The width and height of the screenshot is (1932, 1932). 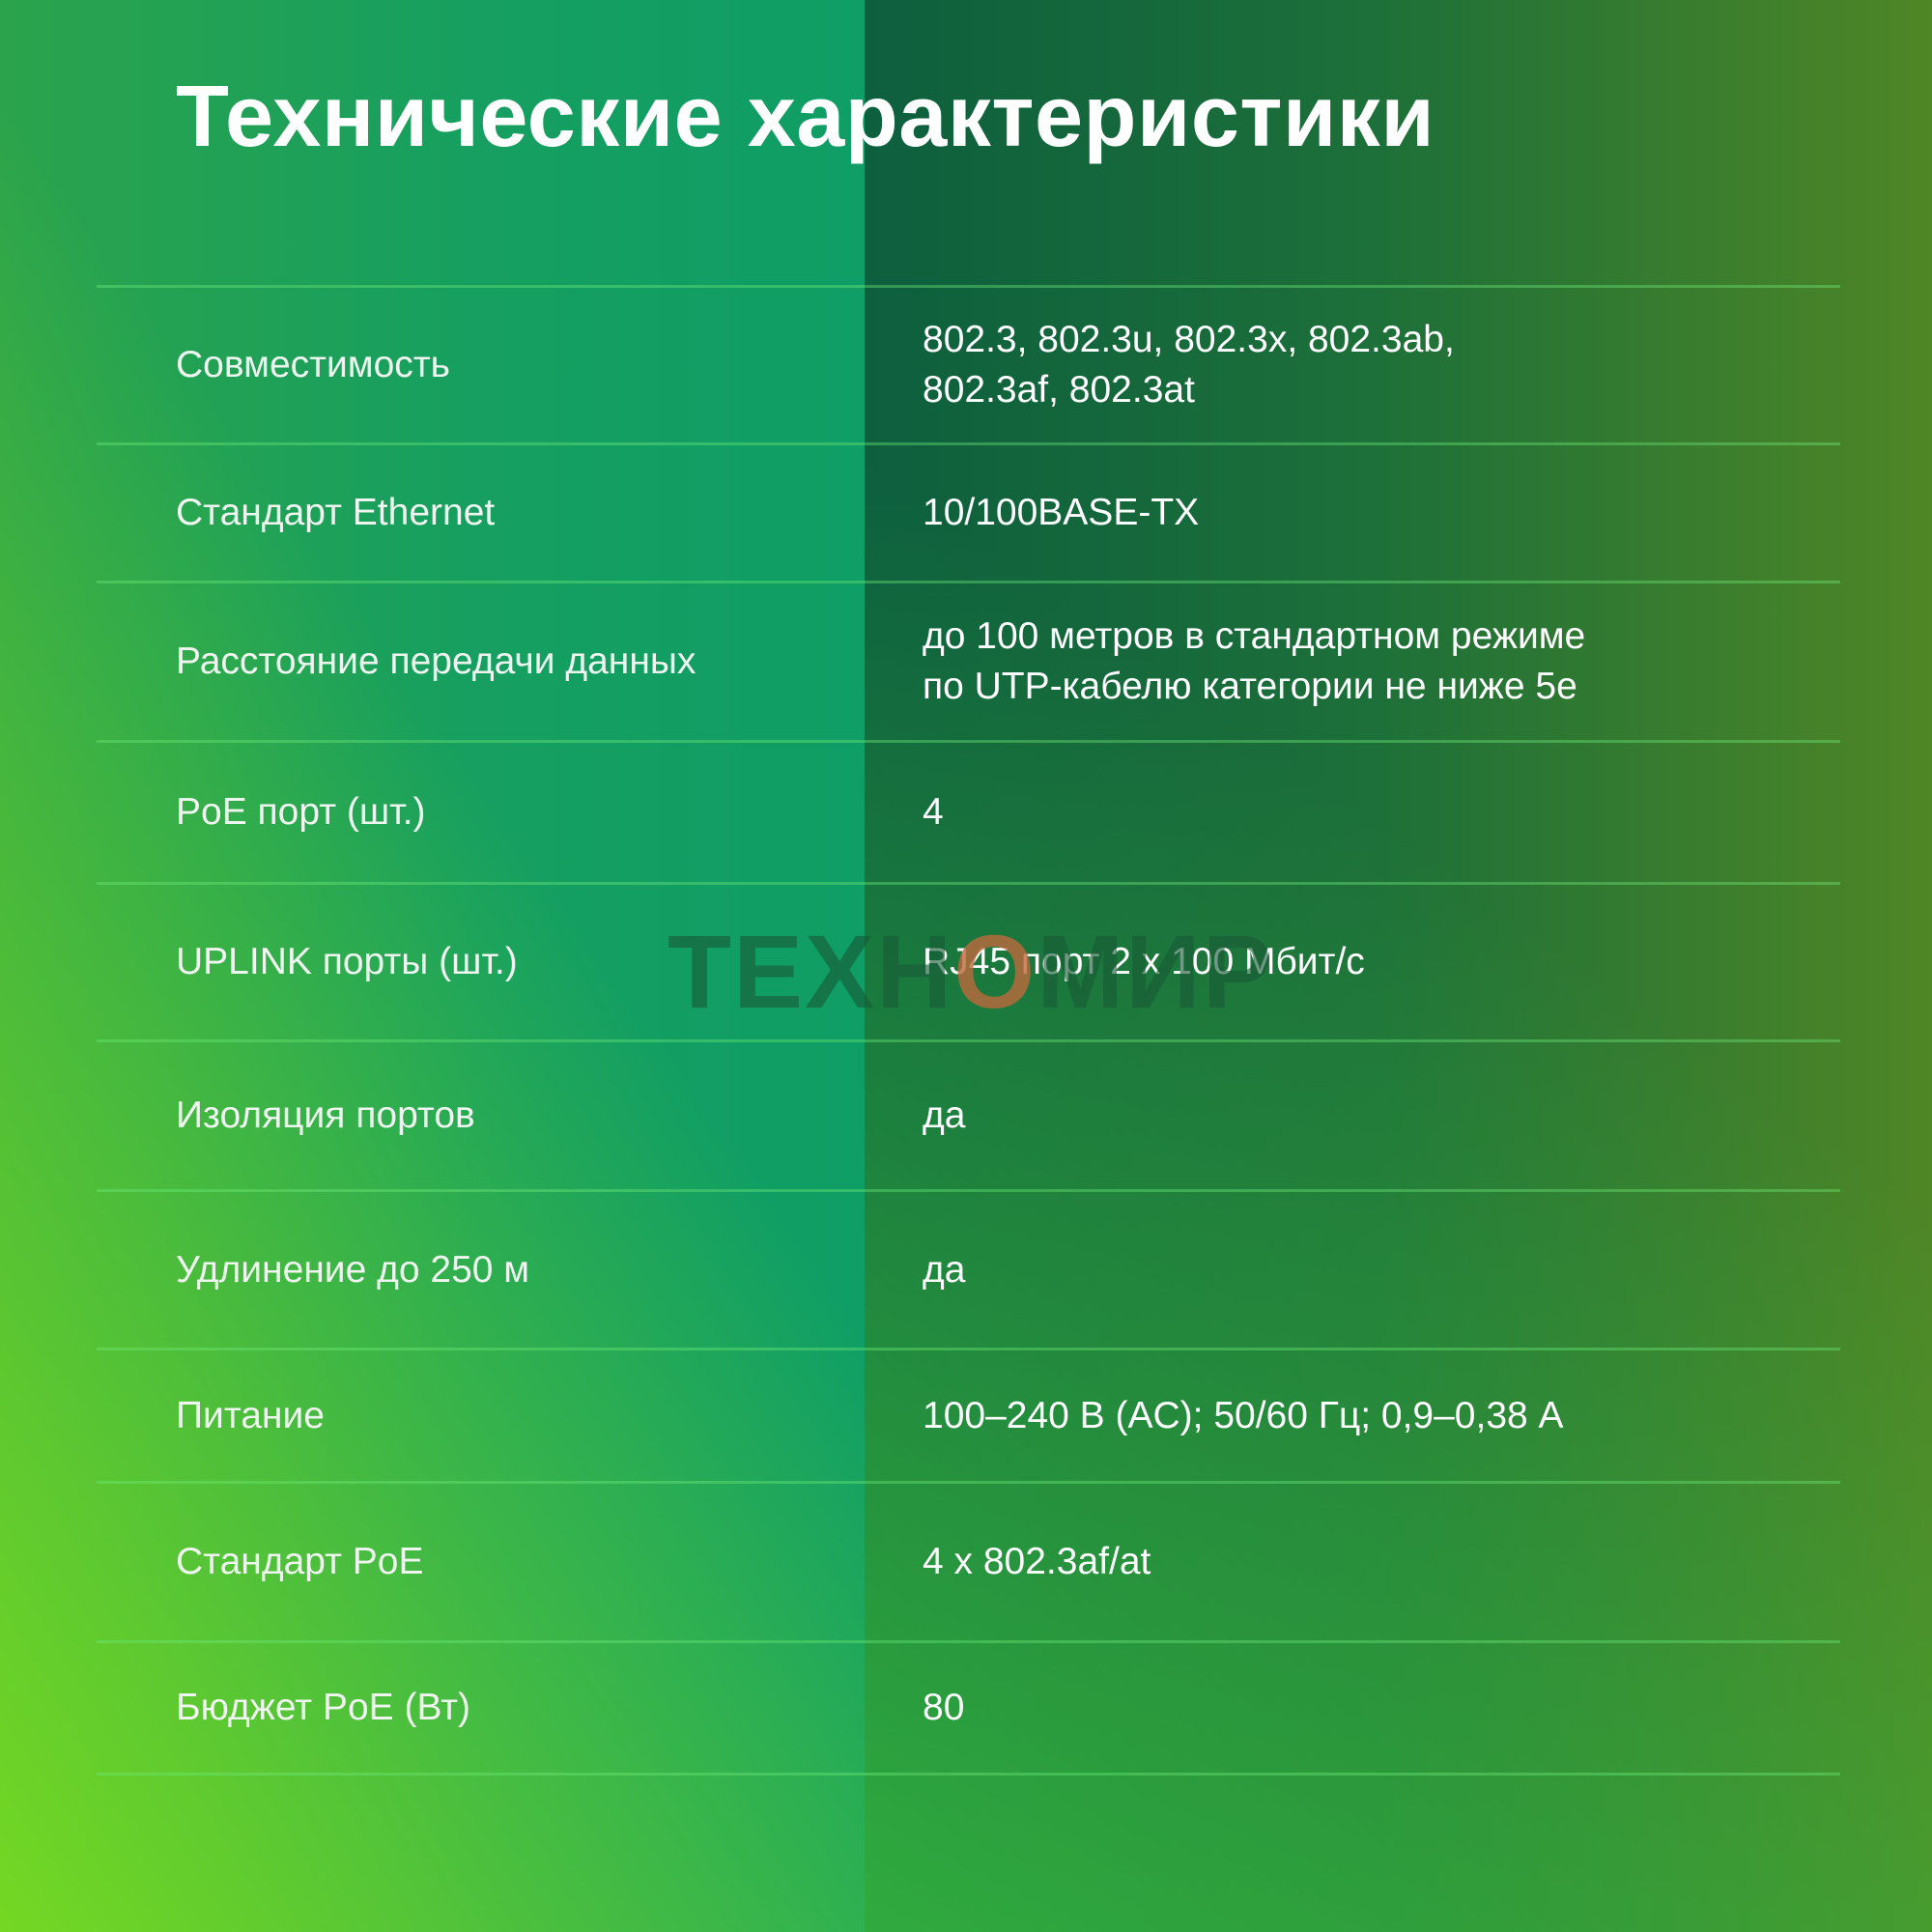 What do you see at coordinates (301, 812) in the screenshot?
I see `row-label: PoE порт (шт.)` at bounding box center [301, 812].